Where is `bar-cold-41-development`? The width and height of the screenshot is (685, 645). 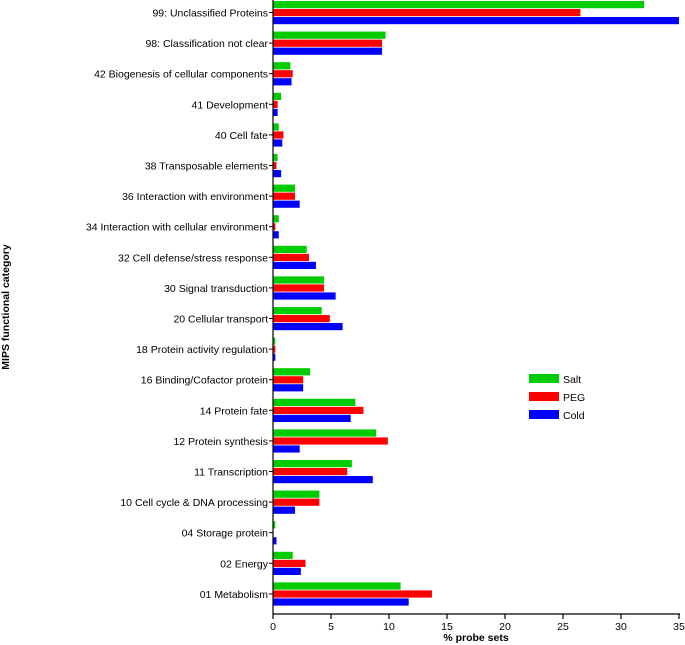
bar-cold-41-development is located at coordinates (275, 112).